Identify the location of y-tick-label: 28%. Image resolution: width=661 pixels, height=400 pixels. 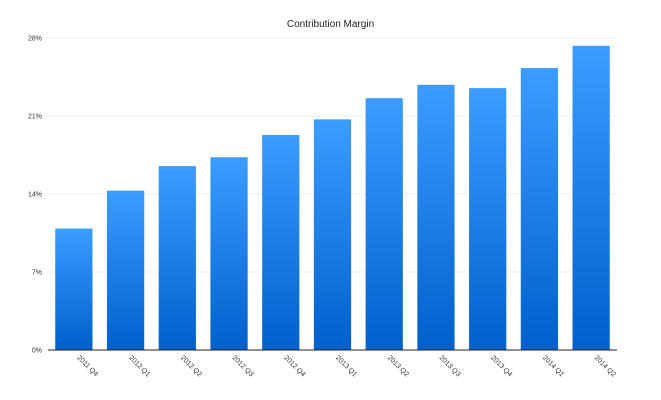
(35, 39).